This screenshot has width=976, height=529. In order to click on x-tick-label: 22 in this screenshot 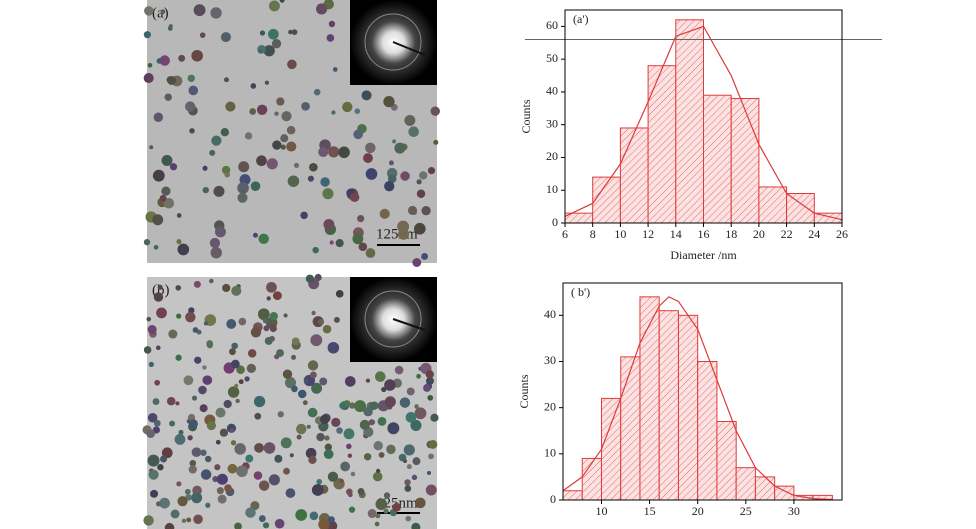, I will do `click(787, 234)`.